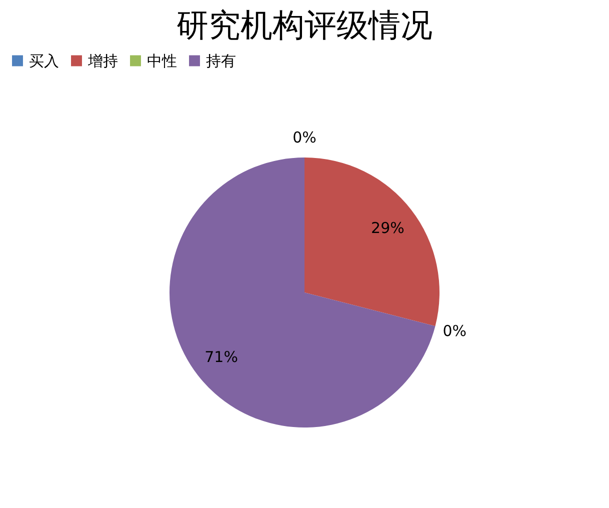 The image size is (609, 508). What do you see at coordinates (304, 25) in the screenshot?
I see `chart-title: 研究机构评级情况` at bounding box center [304, 25].